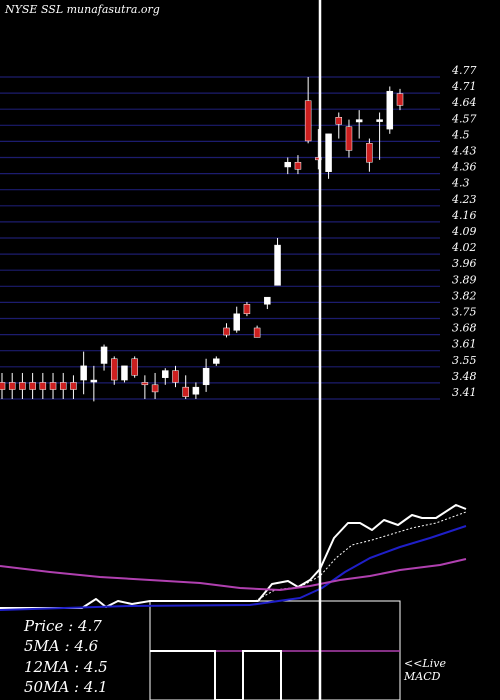 This screenshot has height=700, width=500. I want to click on price-tick-label: 3.68, so click(464, 328).